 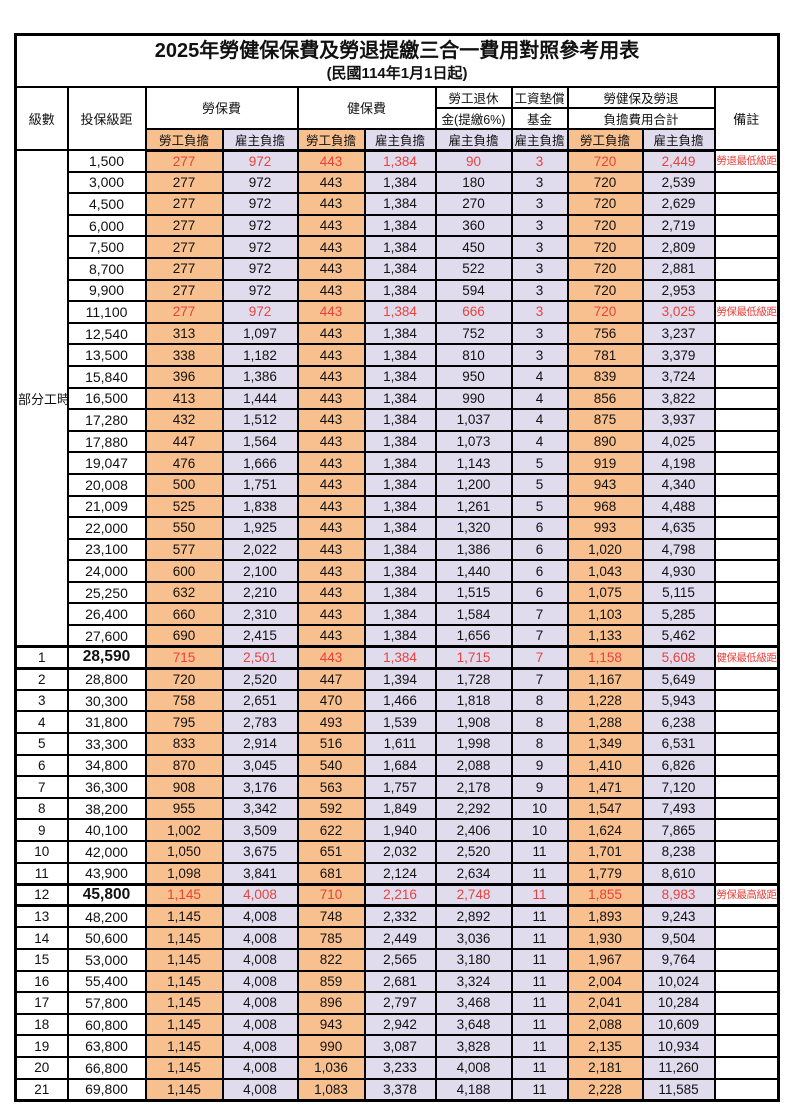 I want to click on value-cell: 7,120, so click(x=678, y=787).